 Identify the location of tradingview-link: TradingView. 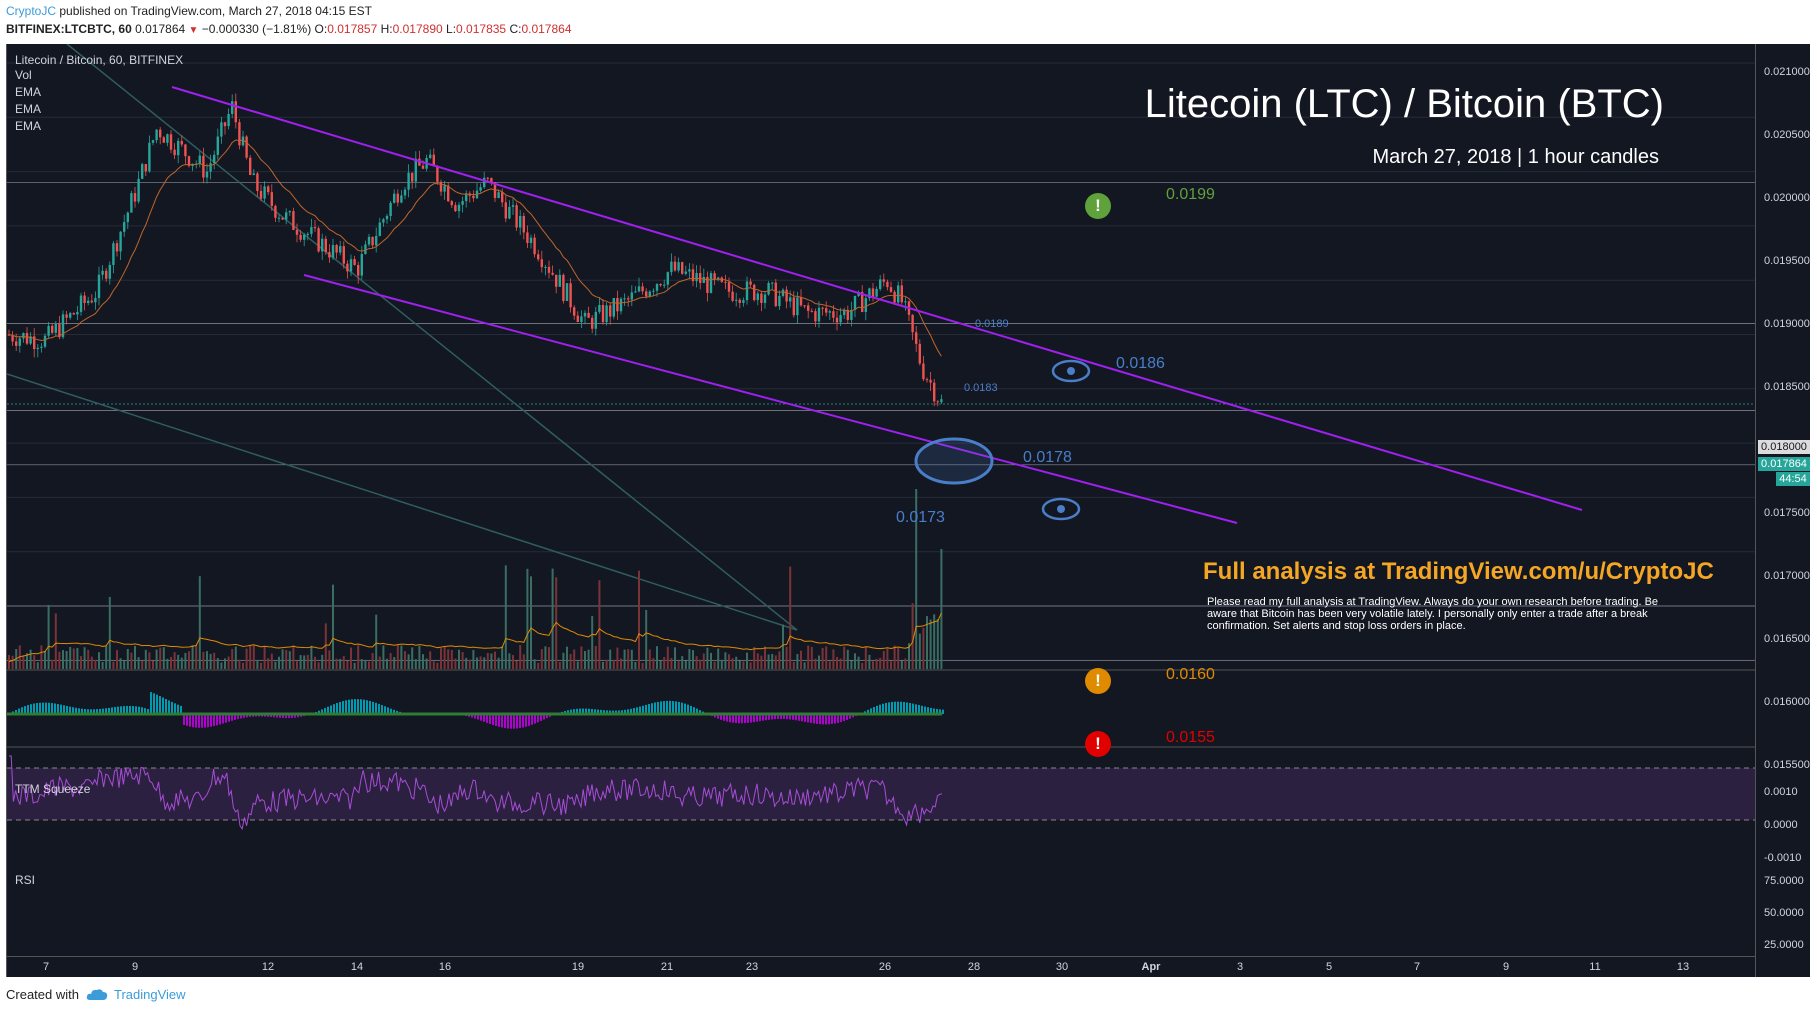
(150, 994).